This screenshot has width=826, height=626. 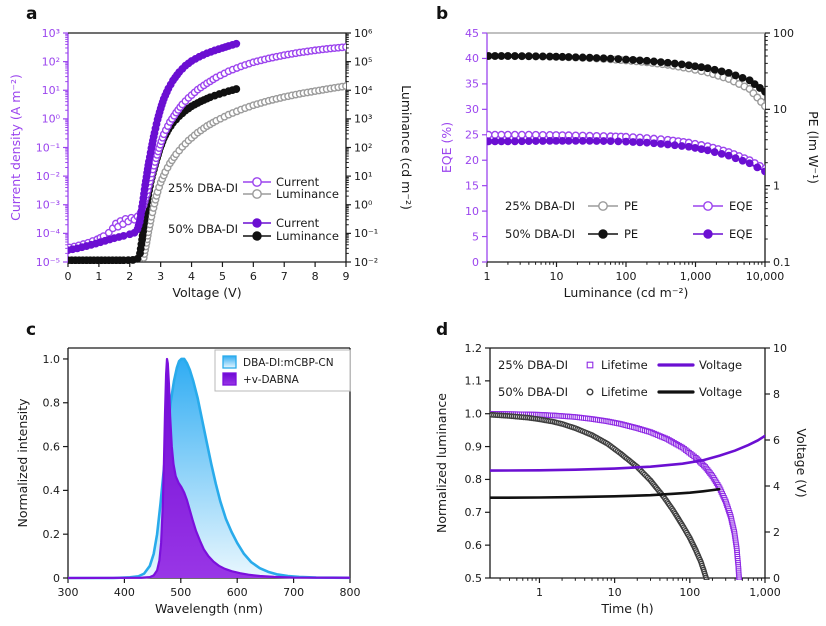 What do you see at coordinates (363, 61) in the screenshot?
I see `svg-text: 10⁵` at bounding box center [363, 61].